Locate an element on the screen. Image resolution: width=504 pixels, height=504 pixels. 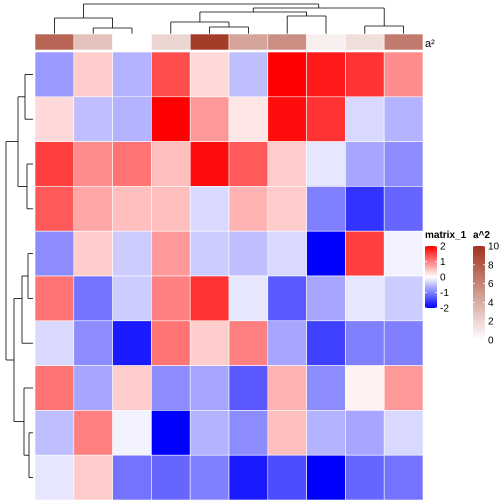
column-dendrogram is located at coordinates (229, 18).